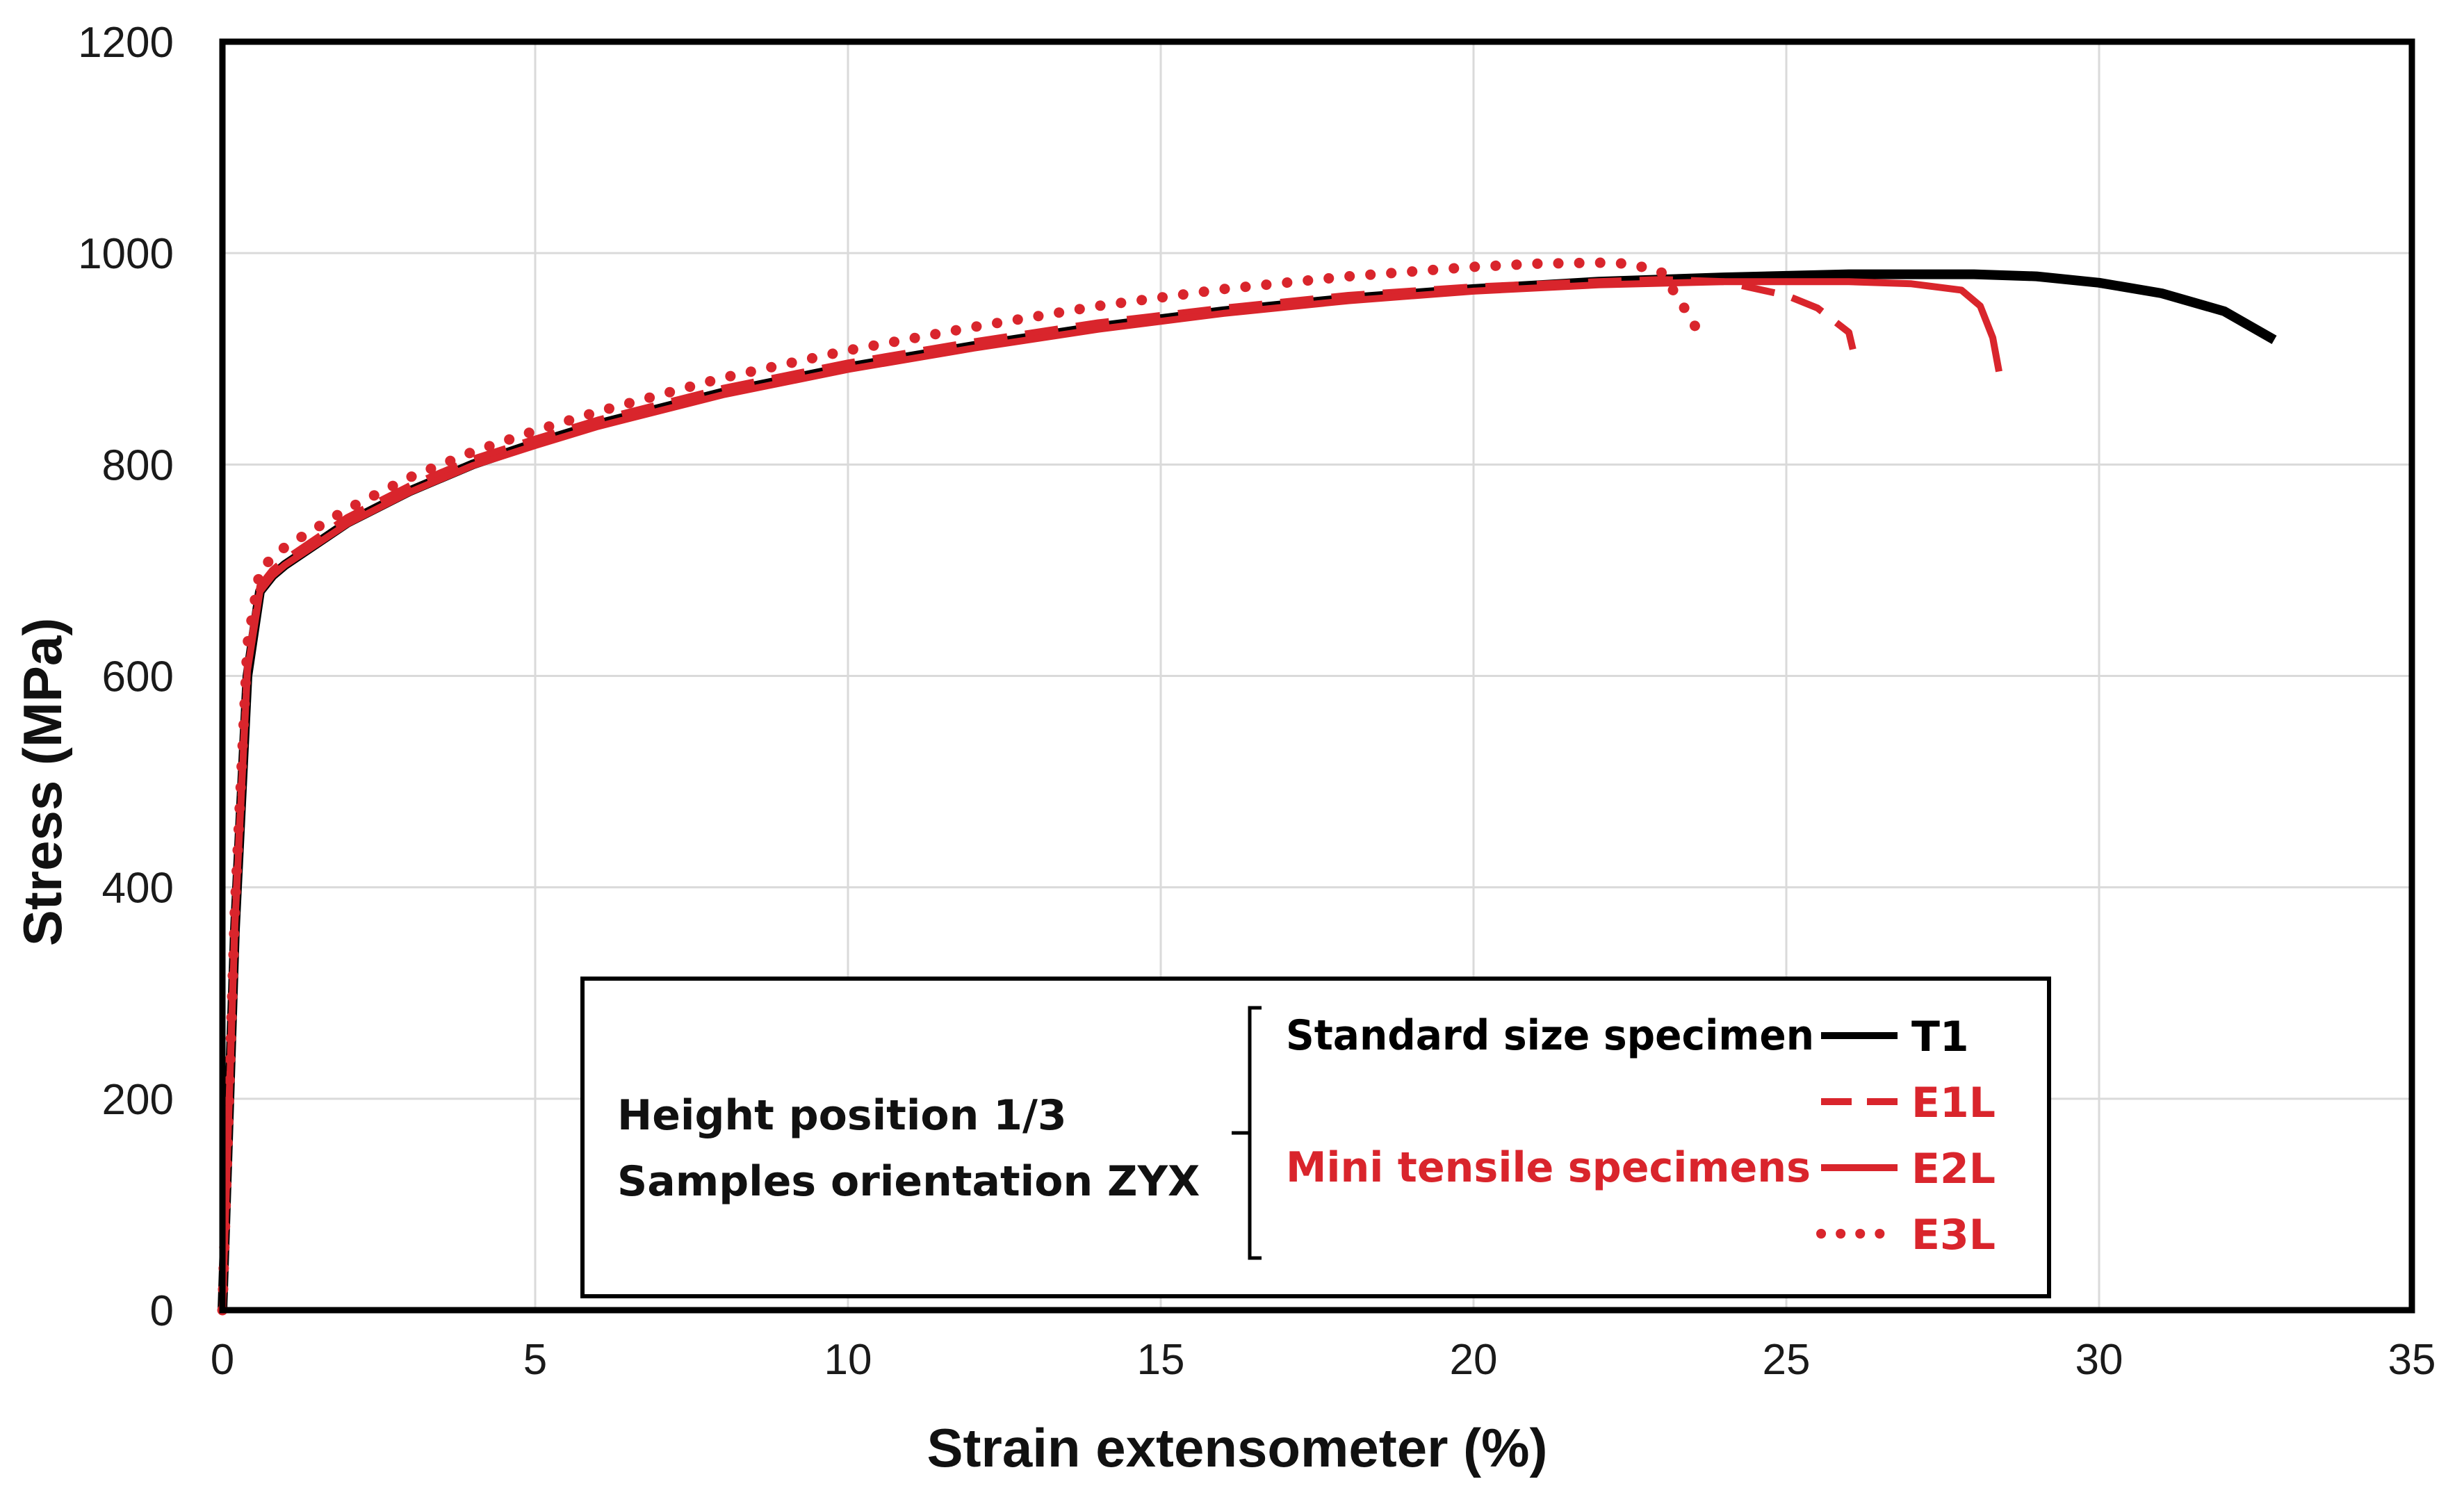  Describe the element at coordinates (1953, 1169) in the screenshot. I see `legend-label-e2l: E2L` at that location.